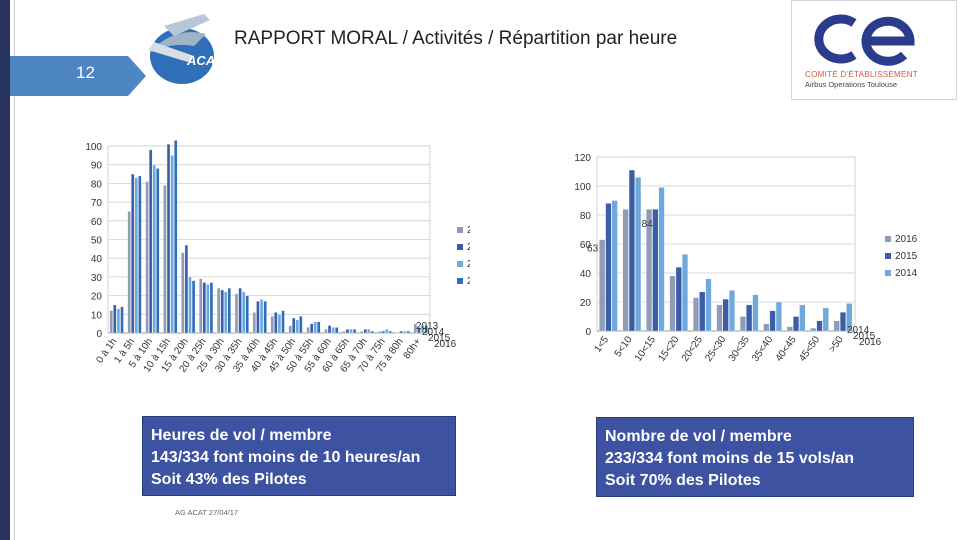  What do you see at coordinates (415, 328) in the screenshot?
I see `hours-bar-2016-80h` at bounding box center [415, 328].